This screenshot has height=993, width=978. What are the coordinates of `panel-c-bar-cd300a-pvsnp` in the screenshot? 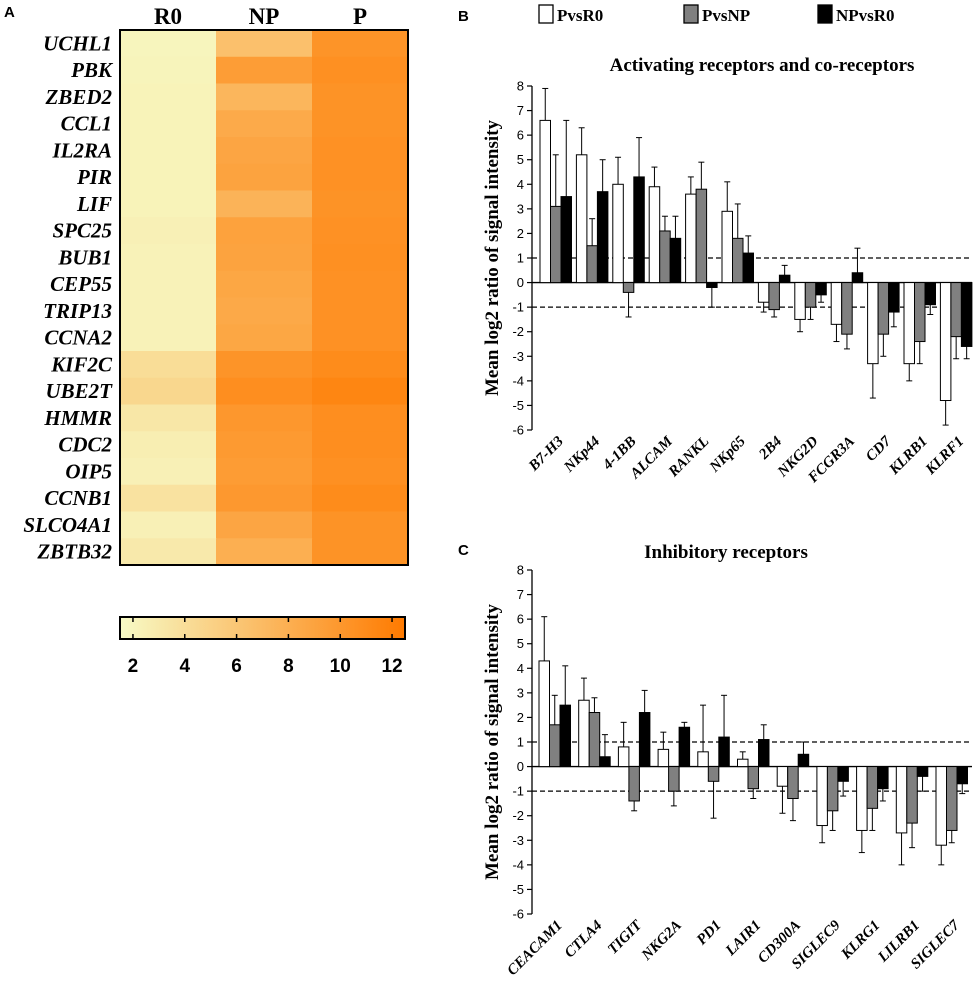 It's located at (793, 783).